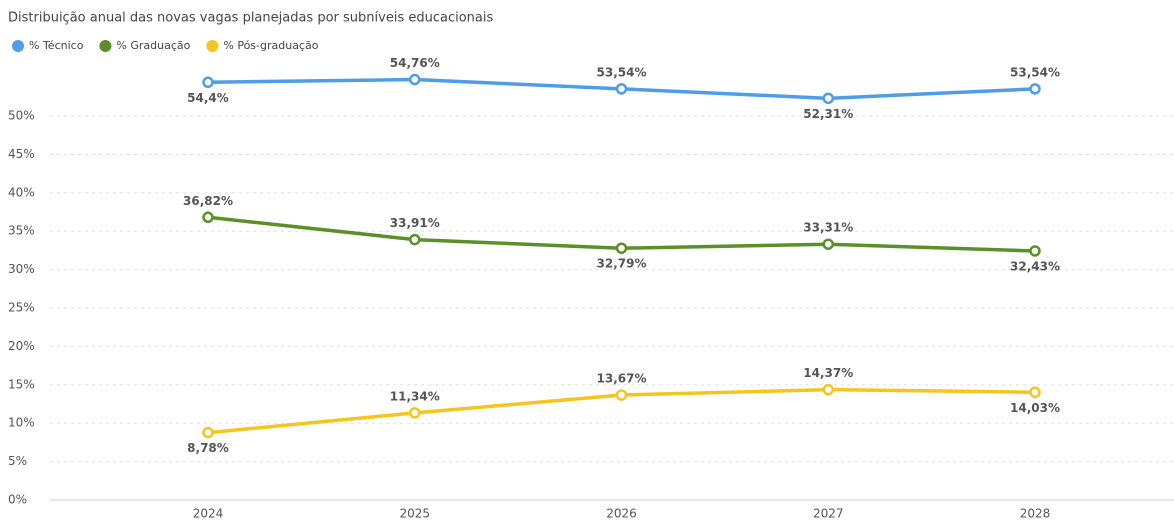  I want to click on y-tick-label: 50%, so click(21, 116).